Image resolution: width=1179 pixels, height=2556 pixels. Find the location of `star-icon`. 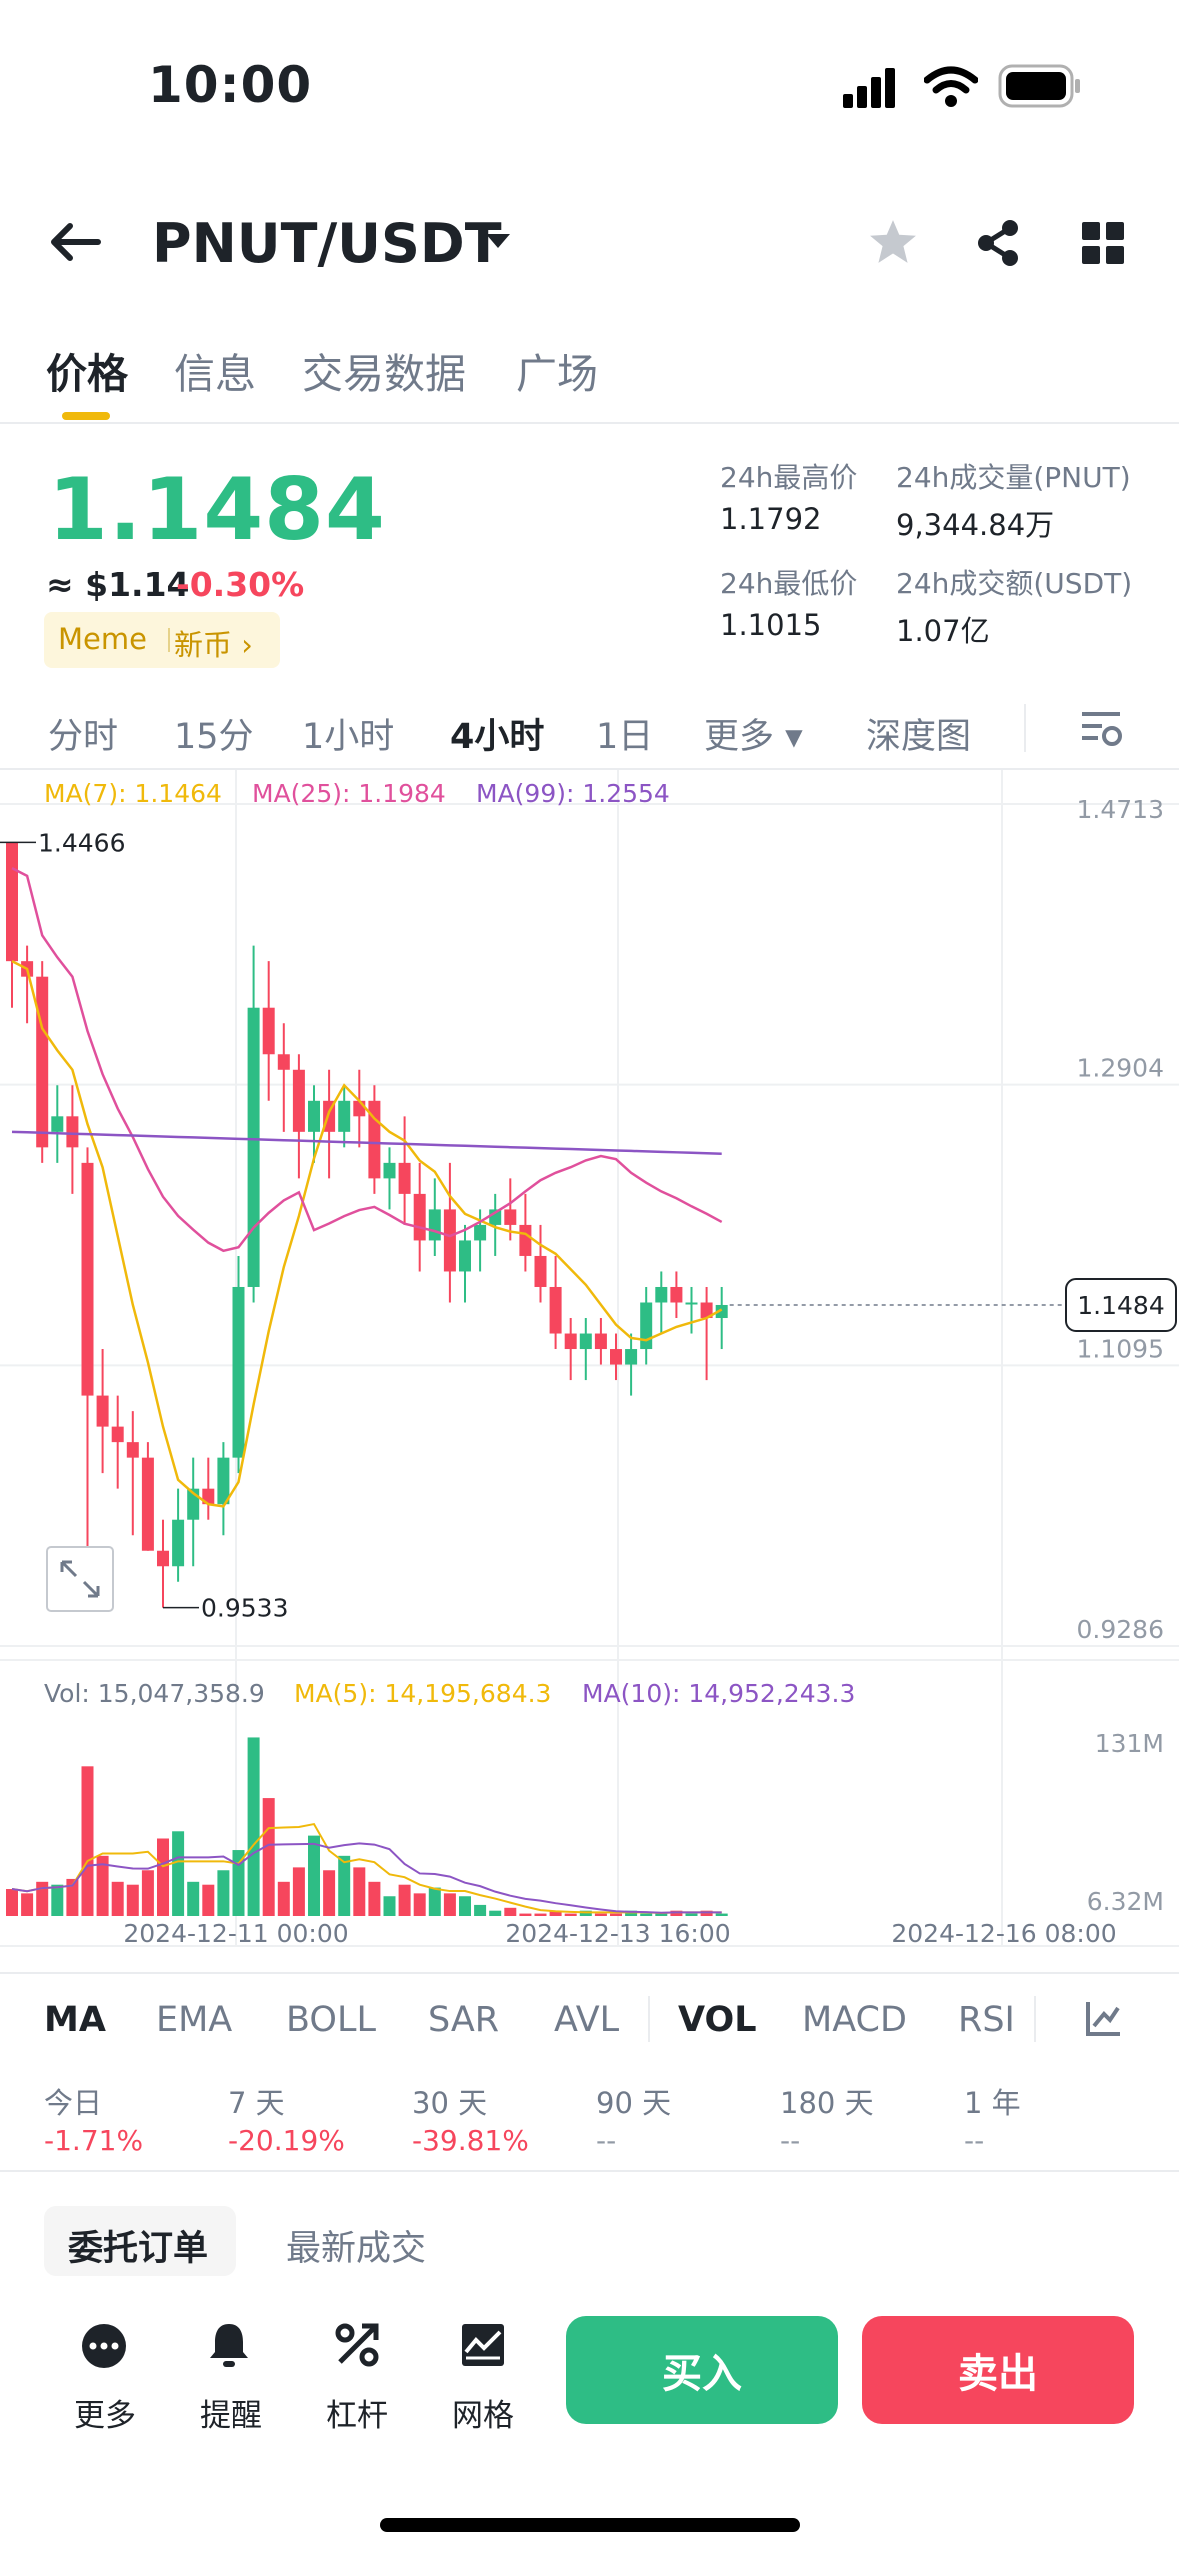

star-icon is located at coordinates (893, 242).